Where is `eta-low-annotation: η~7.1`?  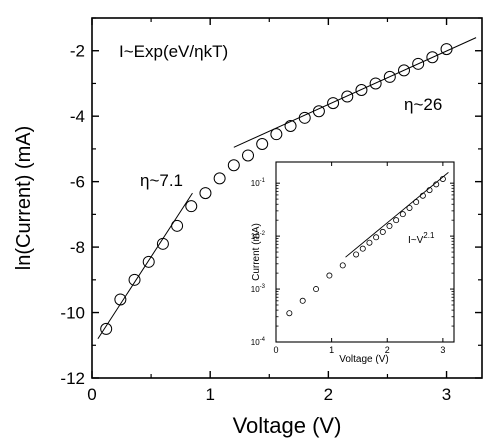
eta-low-annotation: η~7.1 is located at coordinates (161, 180).